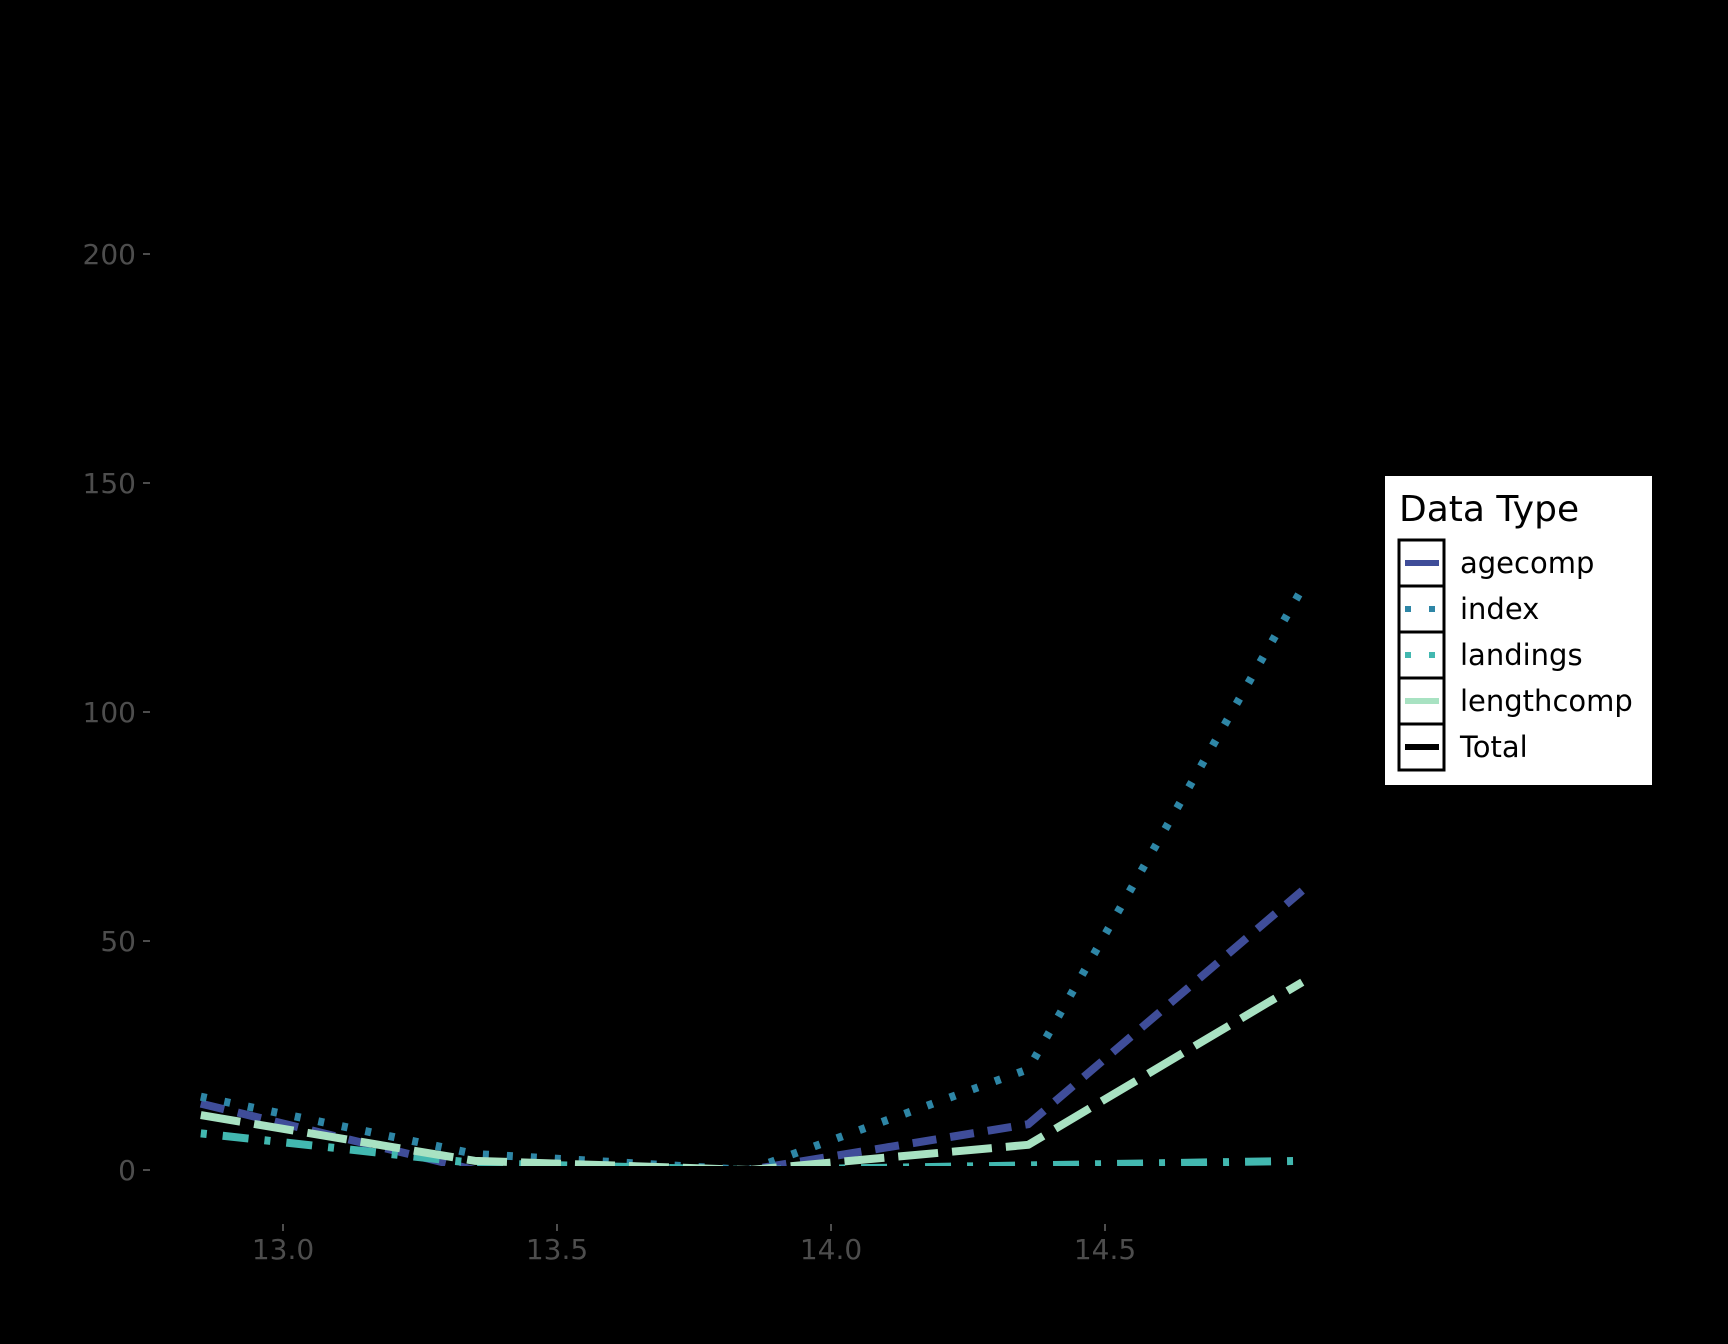 This screenshot has width=1728, height=1344. Describe the element at coordinates (694, 1245) in the screenshot. I see `x-axis: 13.0 13.5 14.0 14.5` at that location.